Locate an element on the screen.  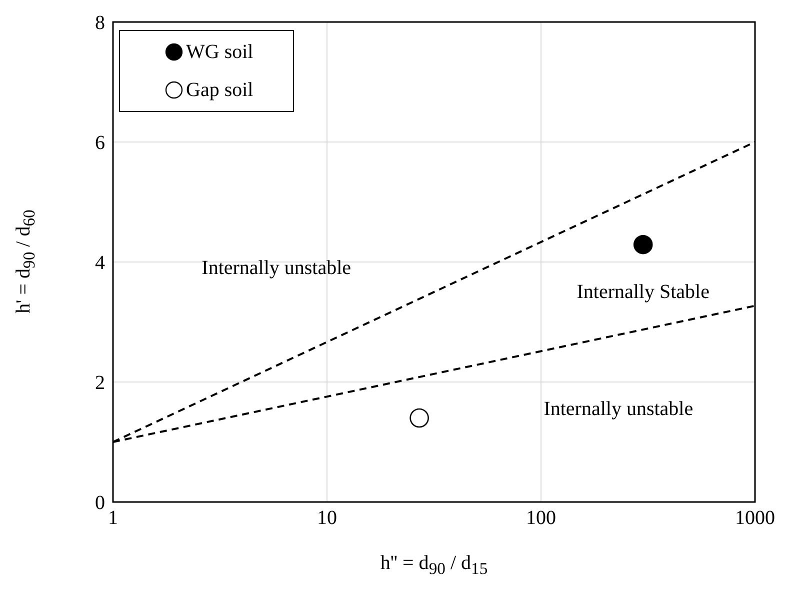
y-tick-label: 8 is located at coordinates (100, 23).